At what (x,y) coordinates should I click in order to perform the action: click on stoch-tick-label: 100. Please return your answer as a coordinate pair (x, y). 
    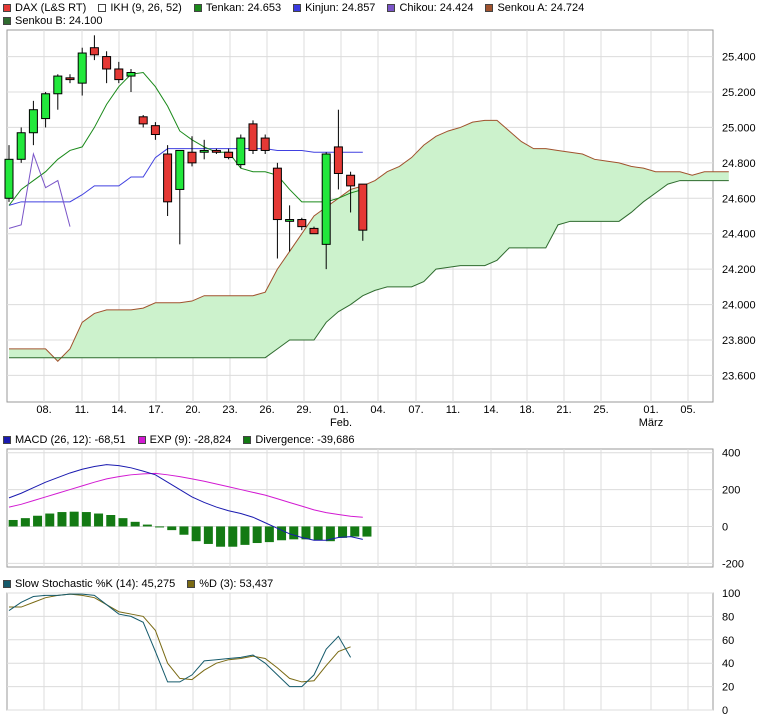
    Looking at the image, I should click on (731, 594).